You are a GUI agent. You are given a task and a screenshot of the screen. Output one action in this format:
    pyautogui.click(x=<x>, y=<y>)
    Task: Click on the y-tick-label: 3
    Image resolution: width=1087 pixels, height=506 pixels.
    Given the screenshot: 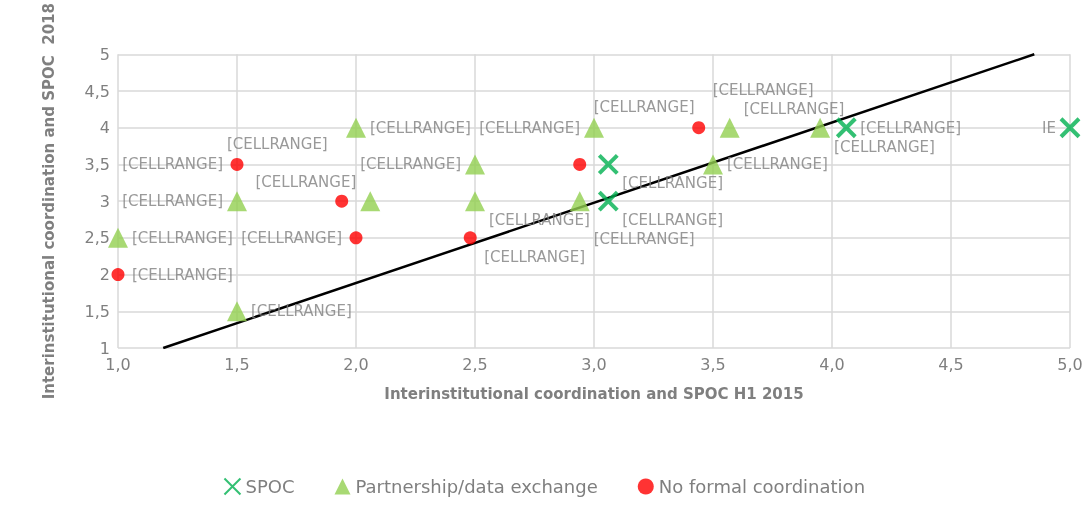 What is the action you would take?
    pyautogui.click(x=104, y=201)
    